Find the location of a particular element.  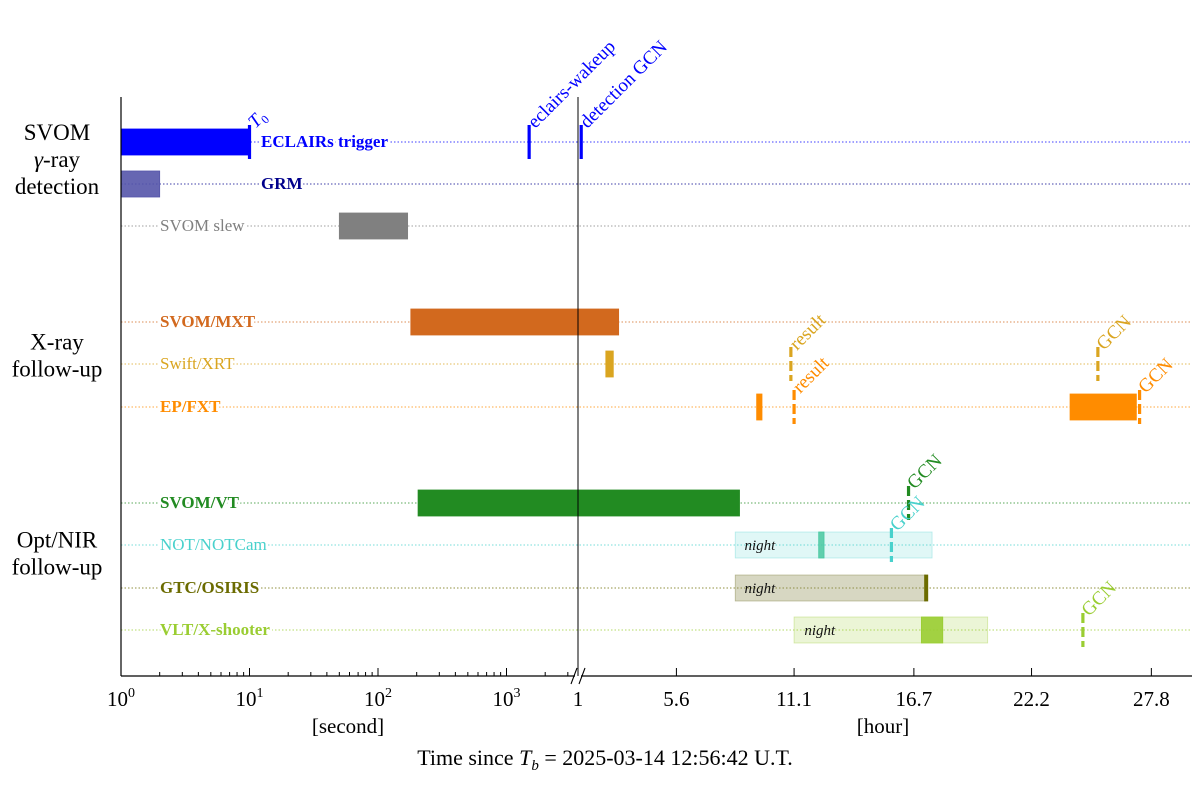

row-label-svom-mxt: SVOM/MXT is located at coordinates (208, 321).